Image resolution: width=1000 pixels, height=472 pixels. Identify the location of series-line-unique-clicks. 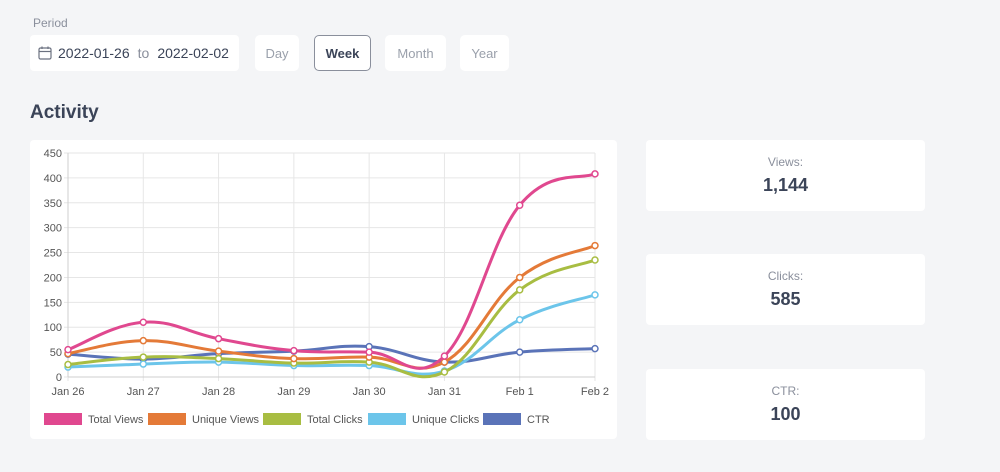
(331, 334).